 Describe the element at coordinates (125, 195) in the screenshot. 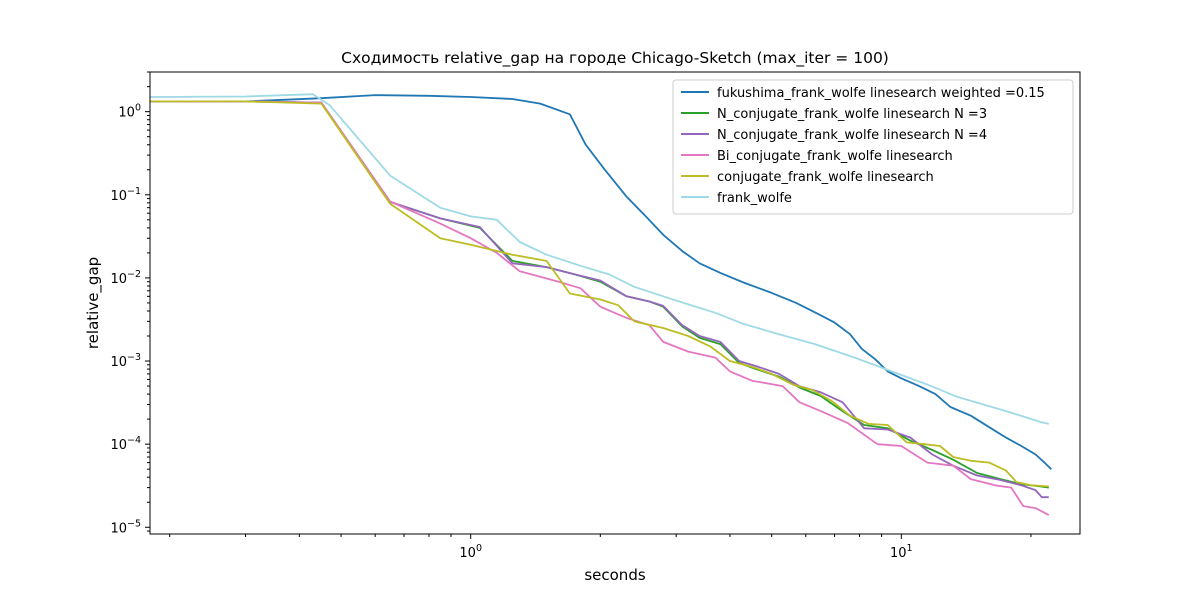

I see `y-tick-label: 10⁻¹` at that location.